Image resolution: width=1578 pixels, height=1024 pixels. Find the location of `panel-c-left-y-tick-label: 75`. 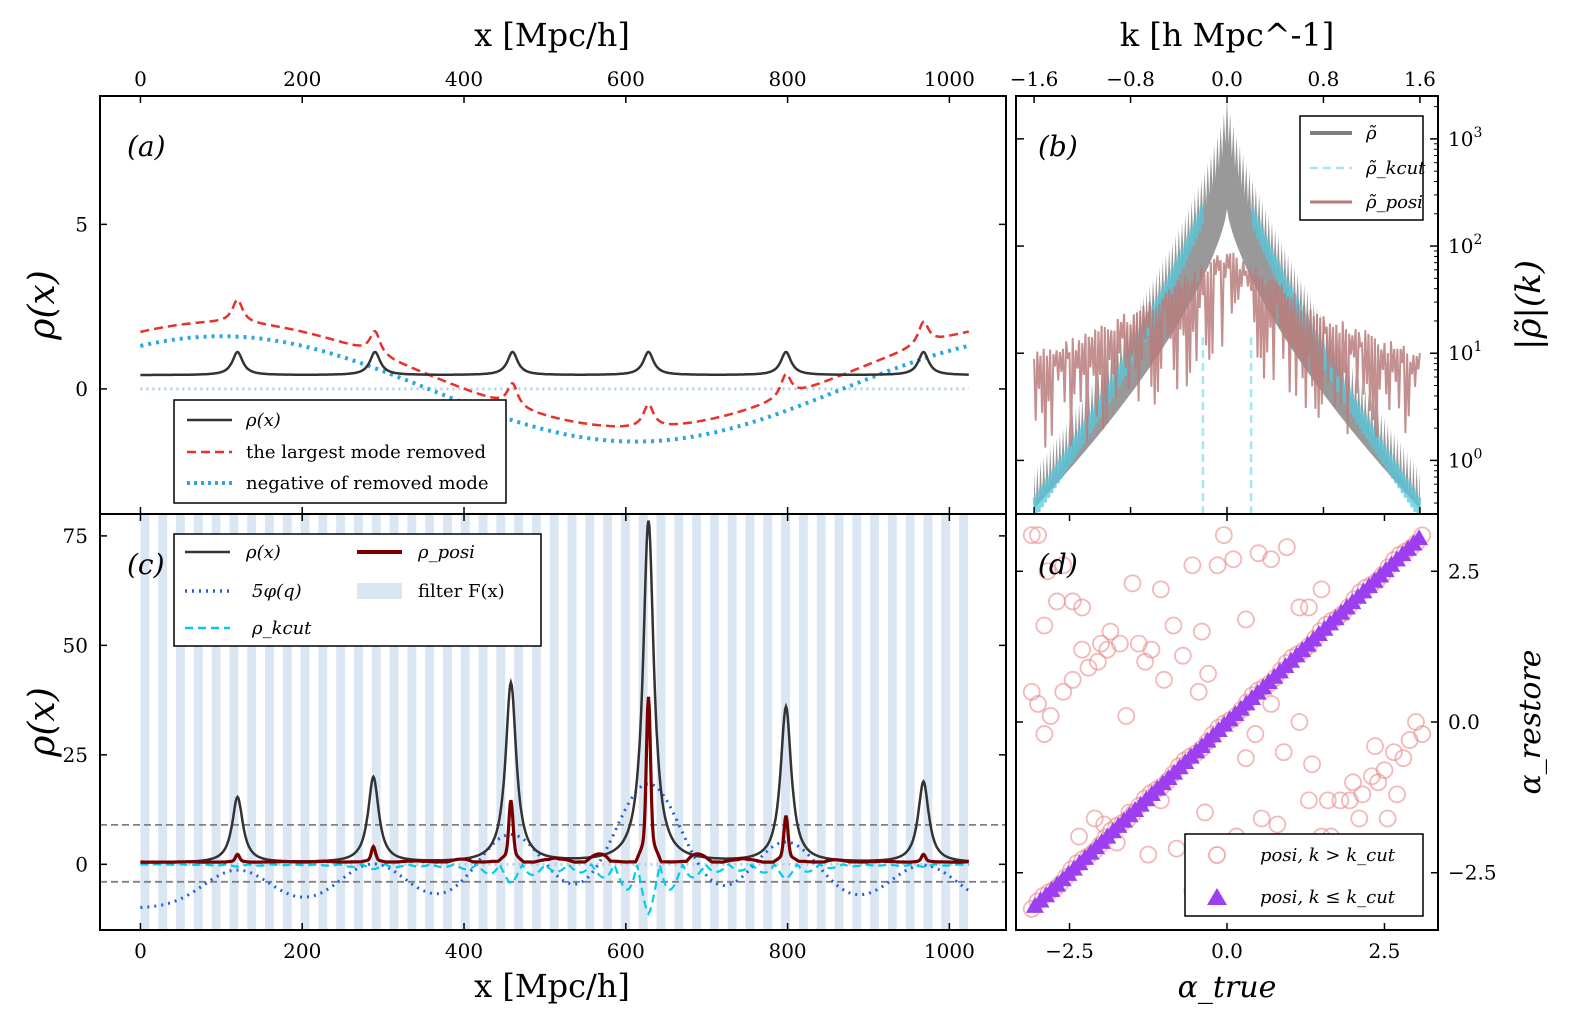

panel-c-left-y-tick-label: 75 is located at coordinates (75, 536).